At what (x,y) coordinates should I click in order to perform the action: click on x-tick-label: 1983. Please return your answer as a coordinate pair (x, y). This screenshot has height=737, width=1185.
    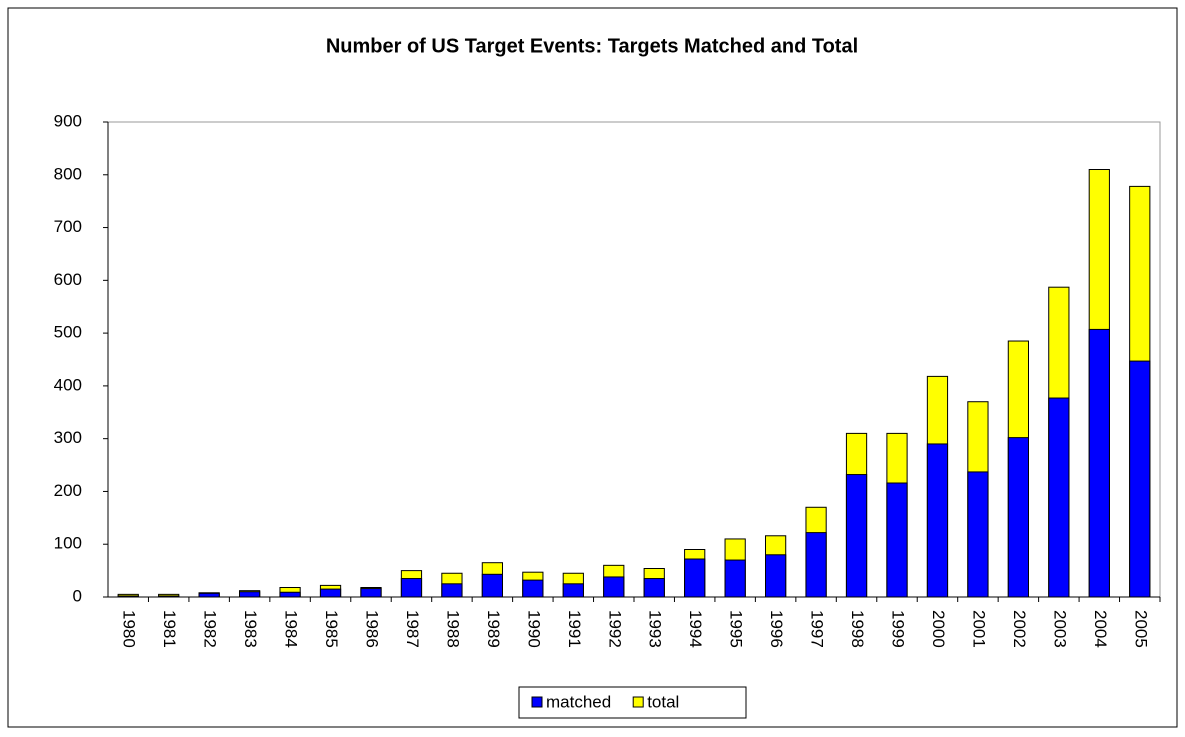
    Looking at the image, I should click on (250, 629).